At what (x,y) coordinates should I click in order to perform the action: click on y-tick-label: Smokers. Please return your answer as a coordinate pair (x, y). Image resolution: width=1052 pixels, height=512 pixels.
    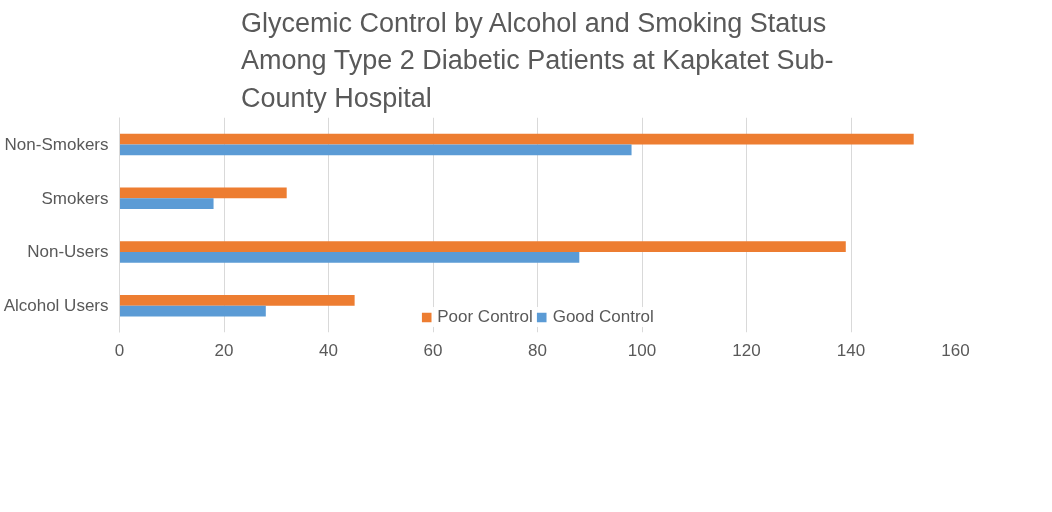
    Looking at the image, I should click on (75, 198).